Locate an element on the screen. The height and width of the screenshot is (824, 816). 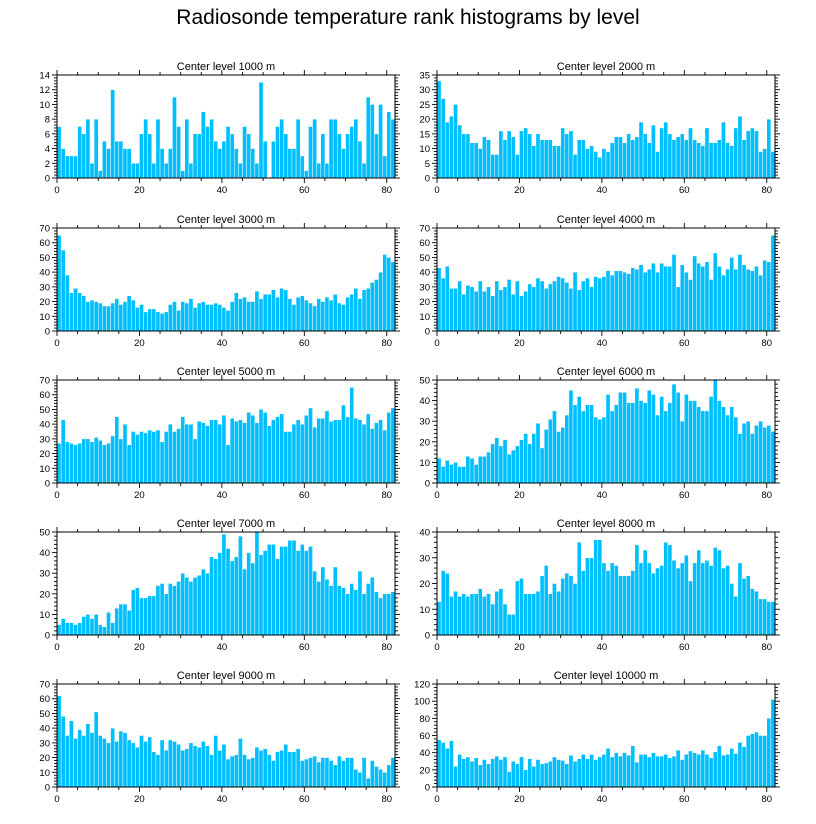
x-tick-label: 40 is located at coordinates (222, 495).